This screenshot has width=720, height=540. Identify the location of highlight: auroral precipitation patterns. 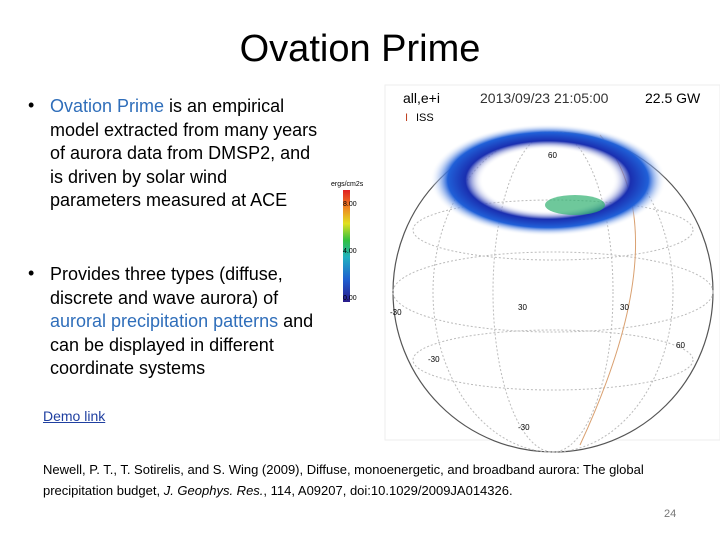
(164, 321).